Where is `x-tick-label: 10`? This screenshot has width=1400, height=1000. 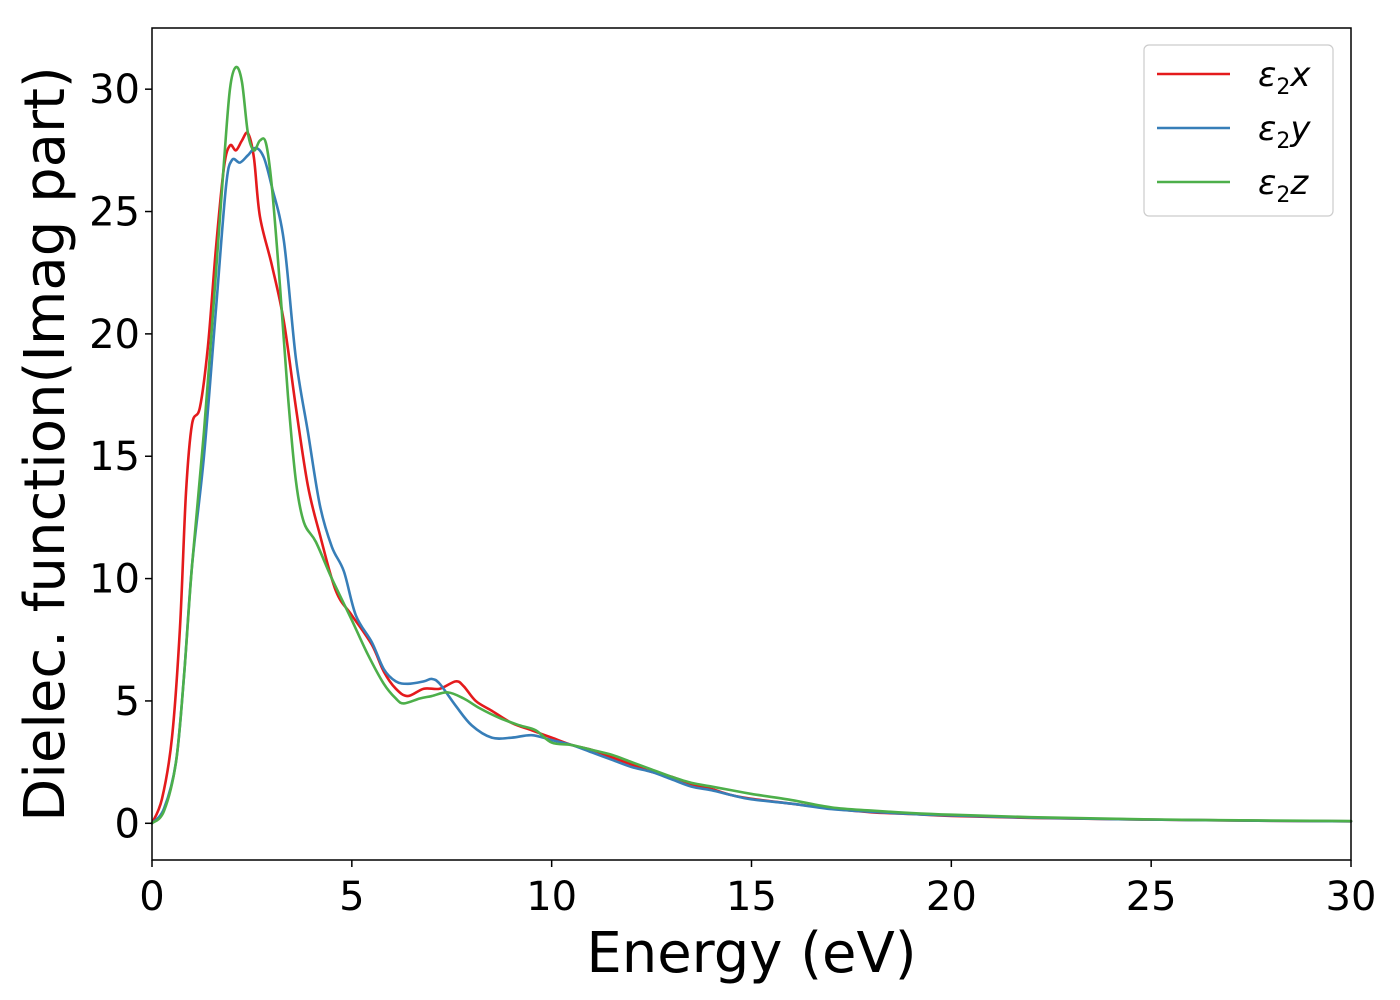 x-tick-label: 10 is located at coordinates (551, 897).